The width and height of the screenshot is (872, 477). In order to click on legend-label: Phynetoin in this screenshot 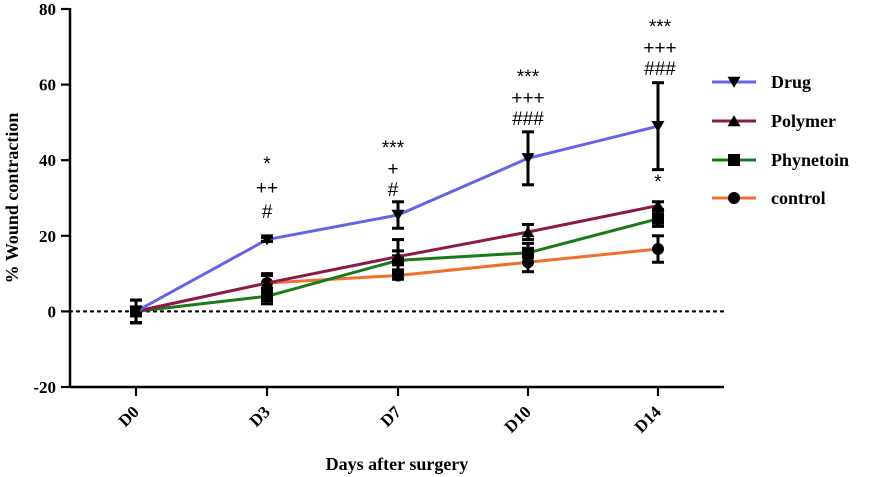, I will do `click(810, 160)`.